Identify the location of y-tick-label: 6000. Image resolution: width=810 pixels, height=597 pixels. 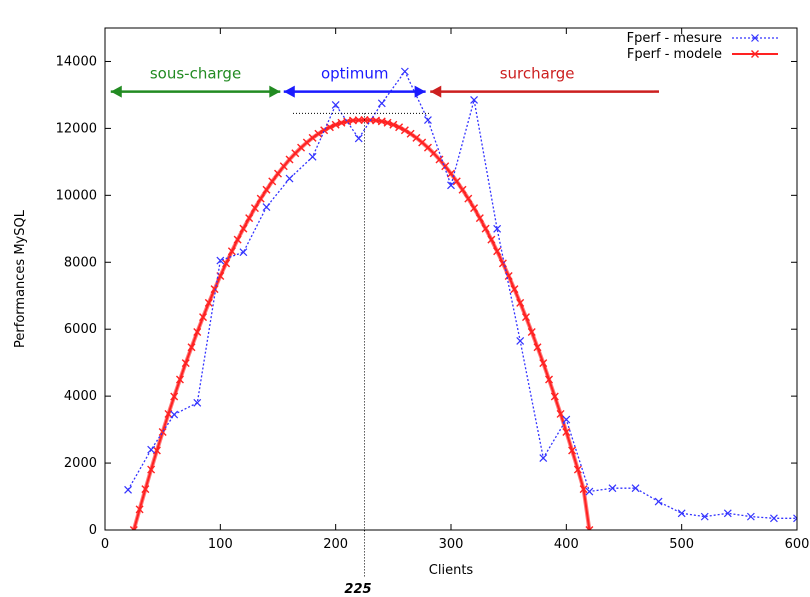
(80, 329).